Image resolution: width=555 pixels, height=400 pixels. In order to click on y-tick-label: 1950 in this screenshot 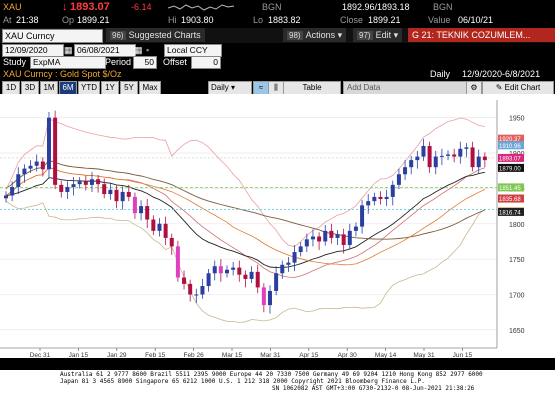, I will do `click(517, 119)`.